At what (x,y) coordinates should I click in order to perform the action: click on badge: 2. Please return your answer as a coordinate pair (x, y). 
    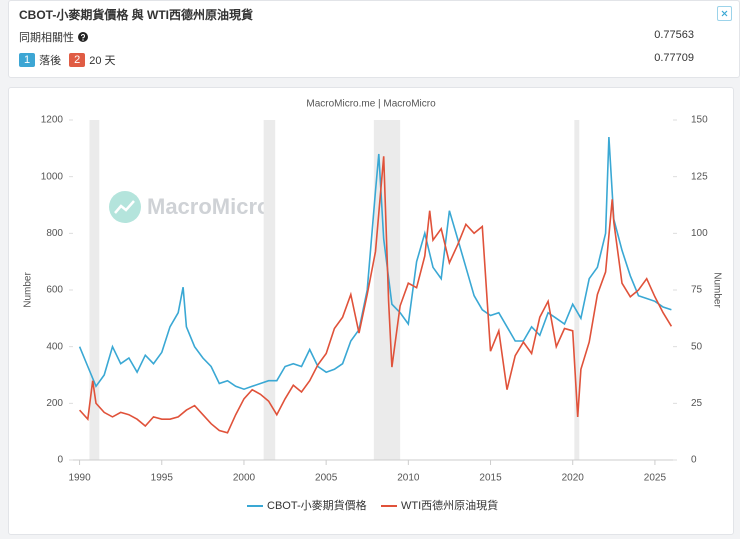
    Looking at the image, I should click on (77, 60).